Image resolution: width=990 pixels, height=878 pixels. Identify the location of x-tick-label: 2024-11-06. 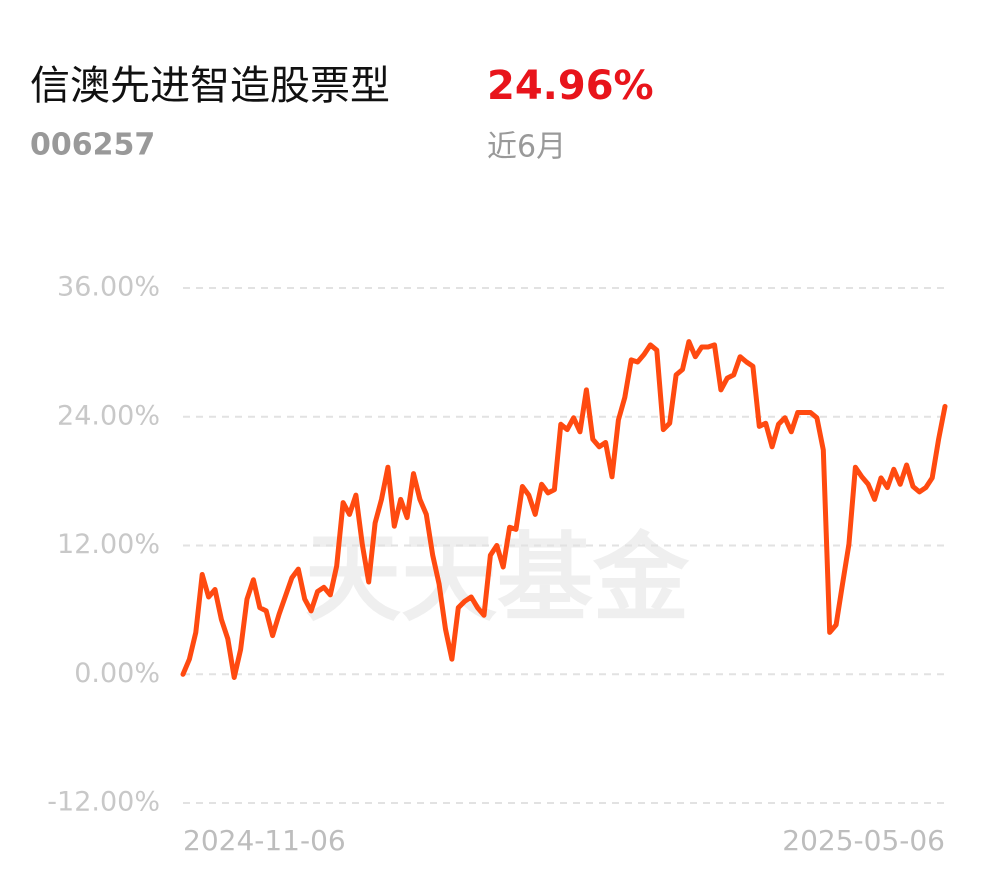
(264, 840).